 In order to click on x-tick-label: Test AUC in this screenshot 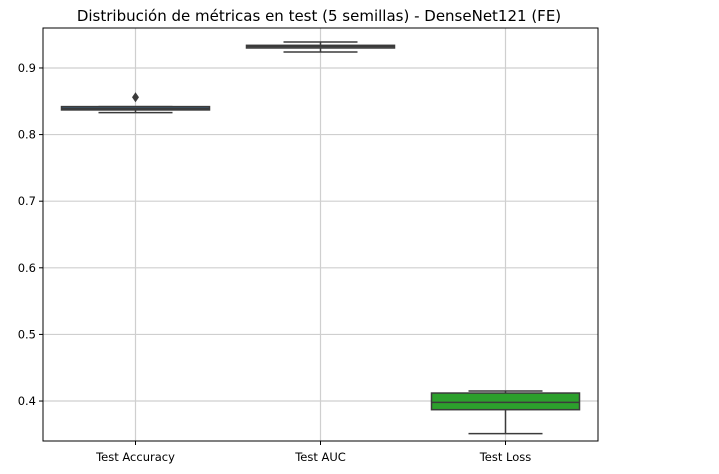, I will do `click(320, 457)`.